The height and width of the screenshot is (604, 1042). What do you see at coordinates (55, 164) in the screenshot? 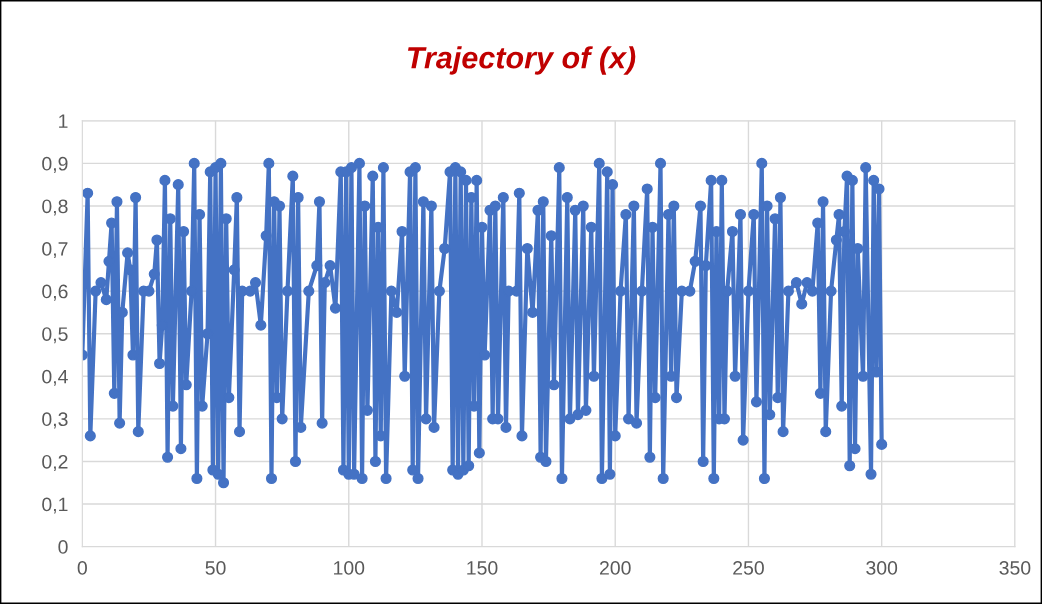
I see `y-tick-label: 0,9` at bounding box center [55, 164].